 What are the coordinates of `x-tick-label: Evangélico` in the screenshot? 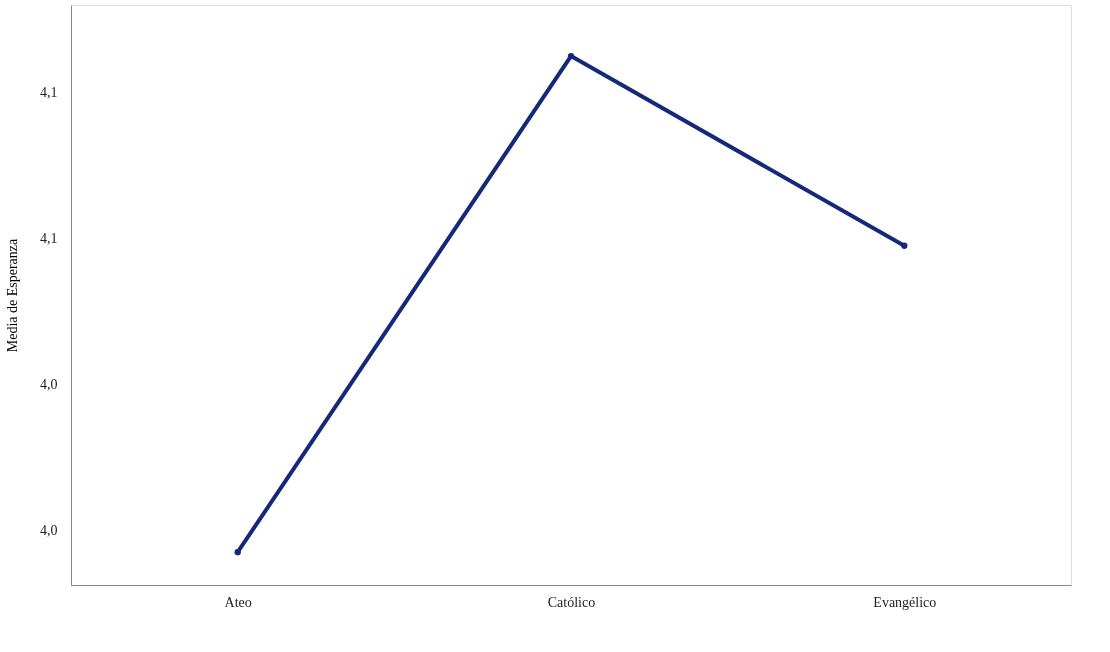 It's located at (905, 602).